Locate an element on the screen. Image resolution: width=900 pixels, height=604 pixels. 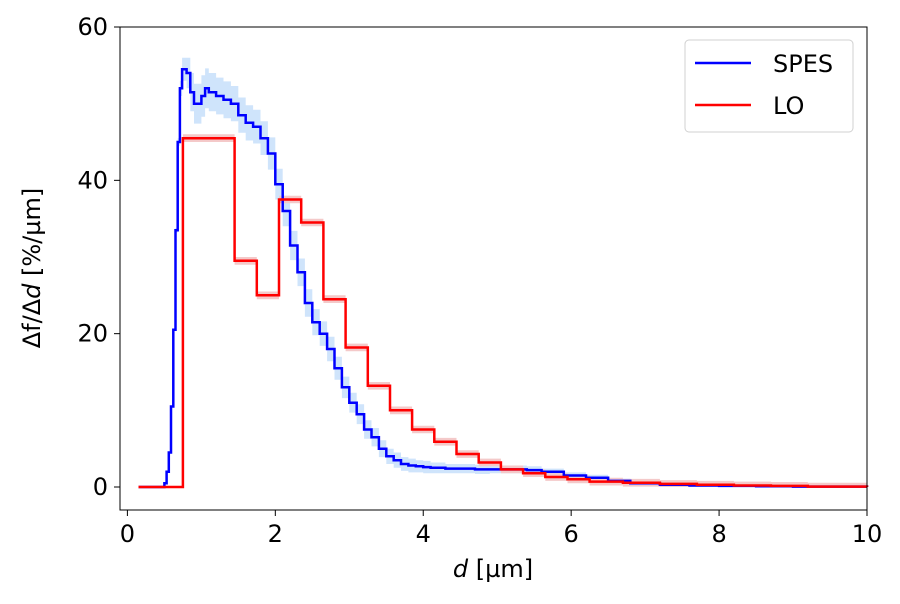
y-tick-label: 20 is located at coordinates (92, 334).